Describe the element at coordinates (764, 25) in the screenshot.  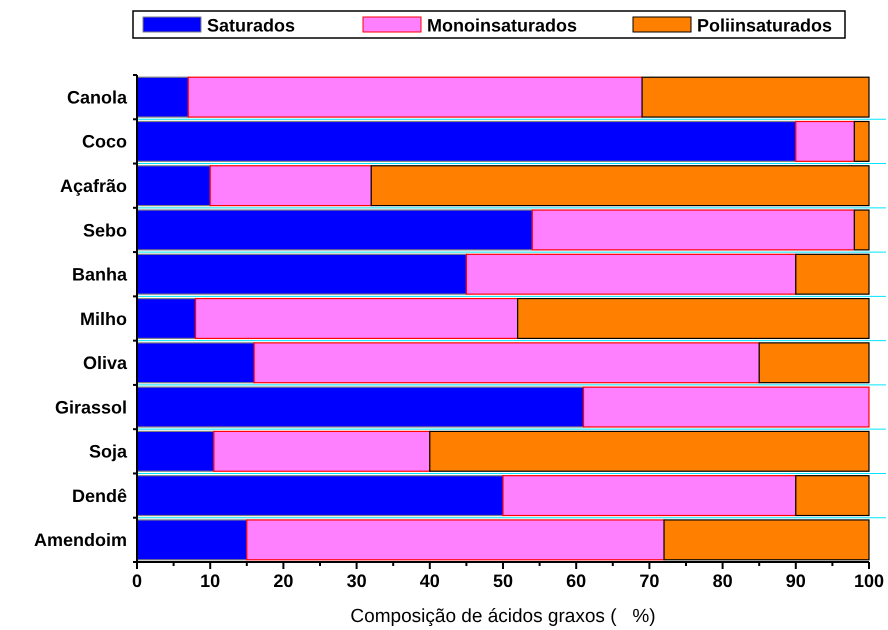
I see `legend-label: Poliinsaturados` at that location.